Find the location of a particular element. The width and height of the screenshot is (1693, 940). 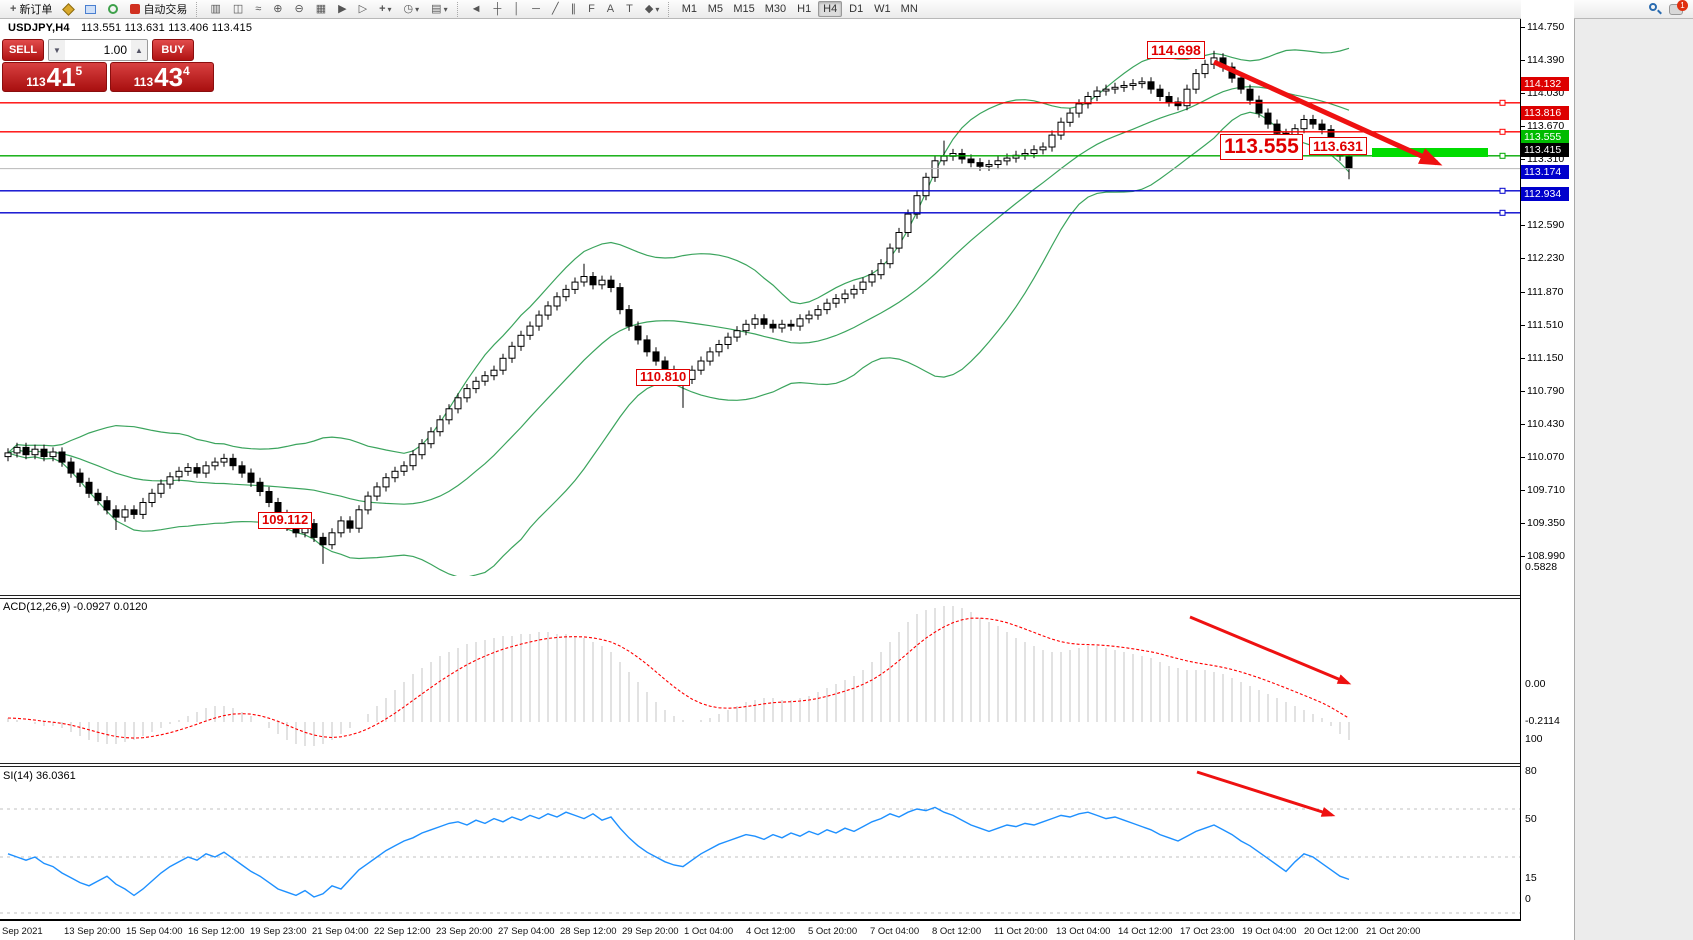

periods-dropdown-icon: ▾ is located at coordinates (417, 9).